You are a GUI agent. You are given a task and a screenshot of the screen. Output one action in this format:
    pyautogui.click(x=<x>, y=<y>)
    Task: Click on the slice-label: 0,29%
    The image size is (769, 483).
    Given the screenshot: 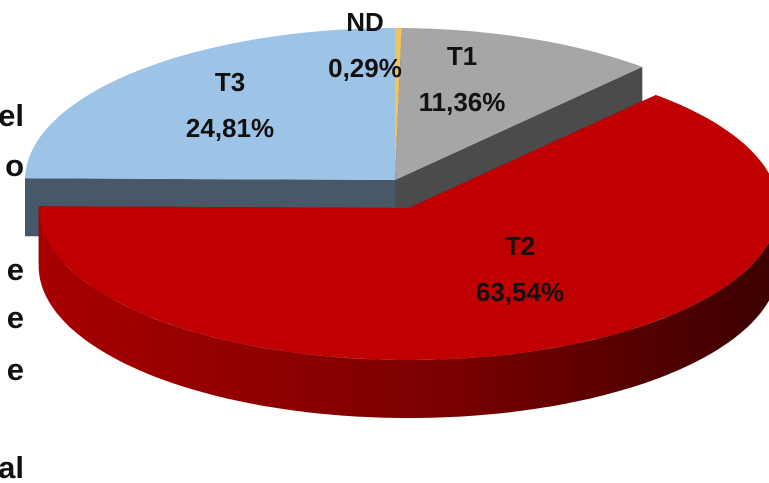 What is the action you would take?
    pyautogui.click(x=365, y=68)
    